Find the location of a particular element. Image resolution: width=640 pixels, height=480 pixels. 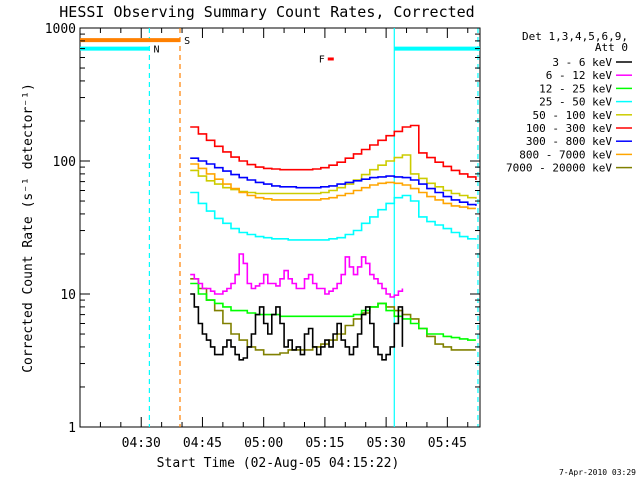

legend-label-3: 25 - 50 keV is located at coordinates (575, 102).